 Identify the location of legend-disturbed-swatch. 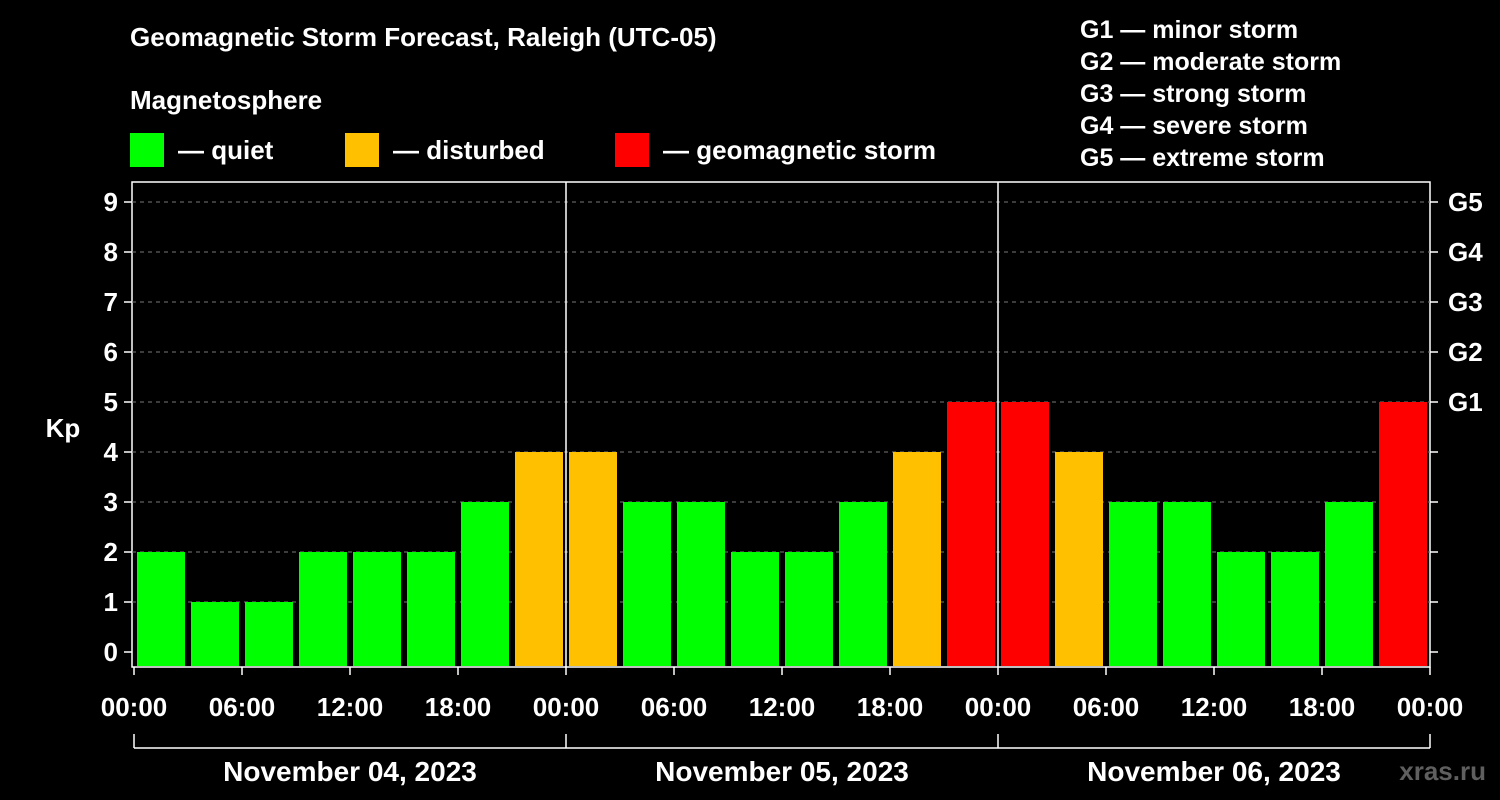
(362, 150).